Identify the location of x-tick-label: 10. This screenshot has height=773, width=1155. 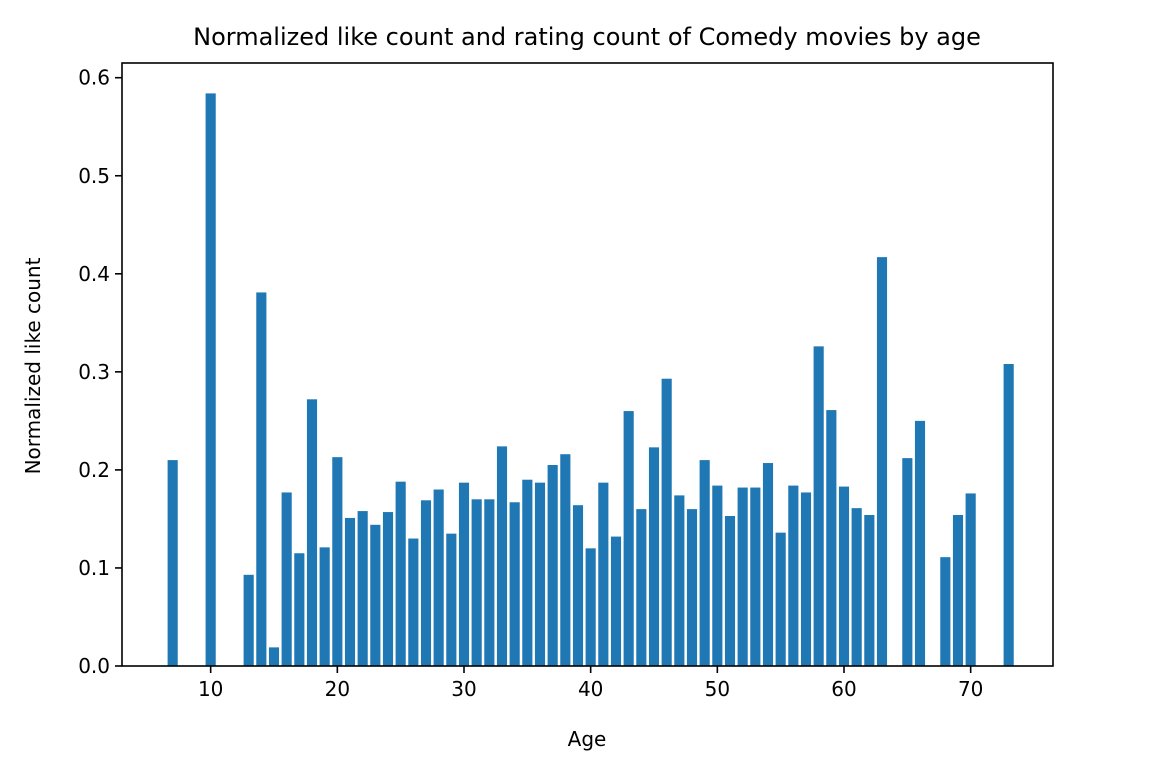
(210, 689).